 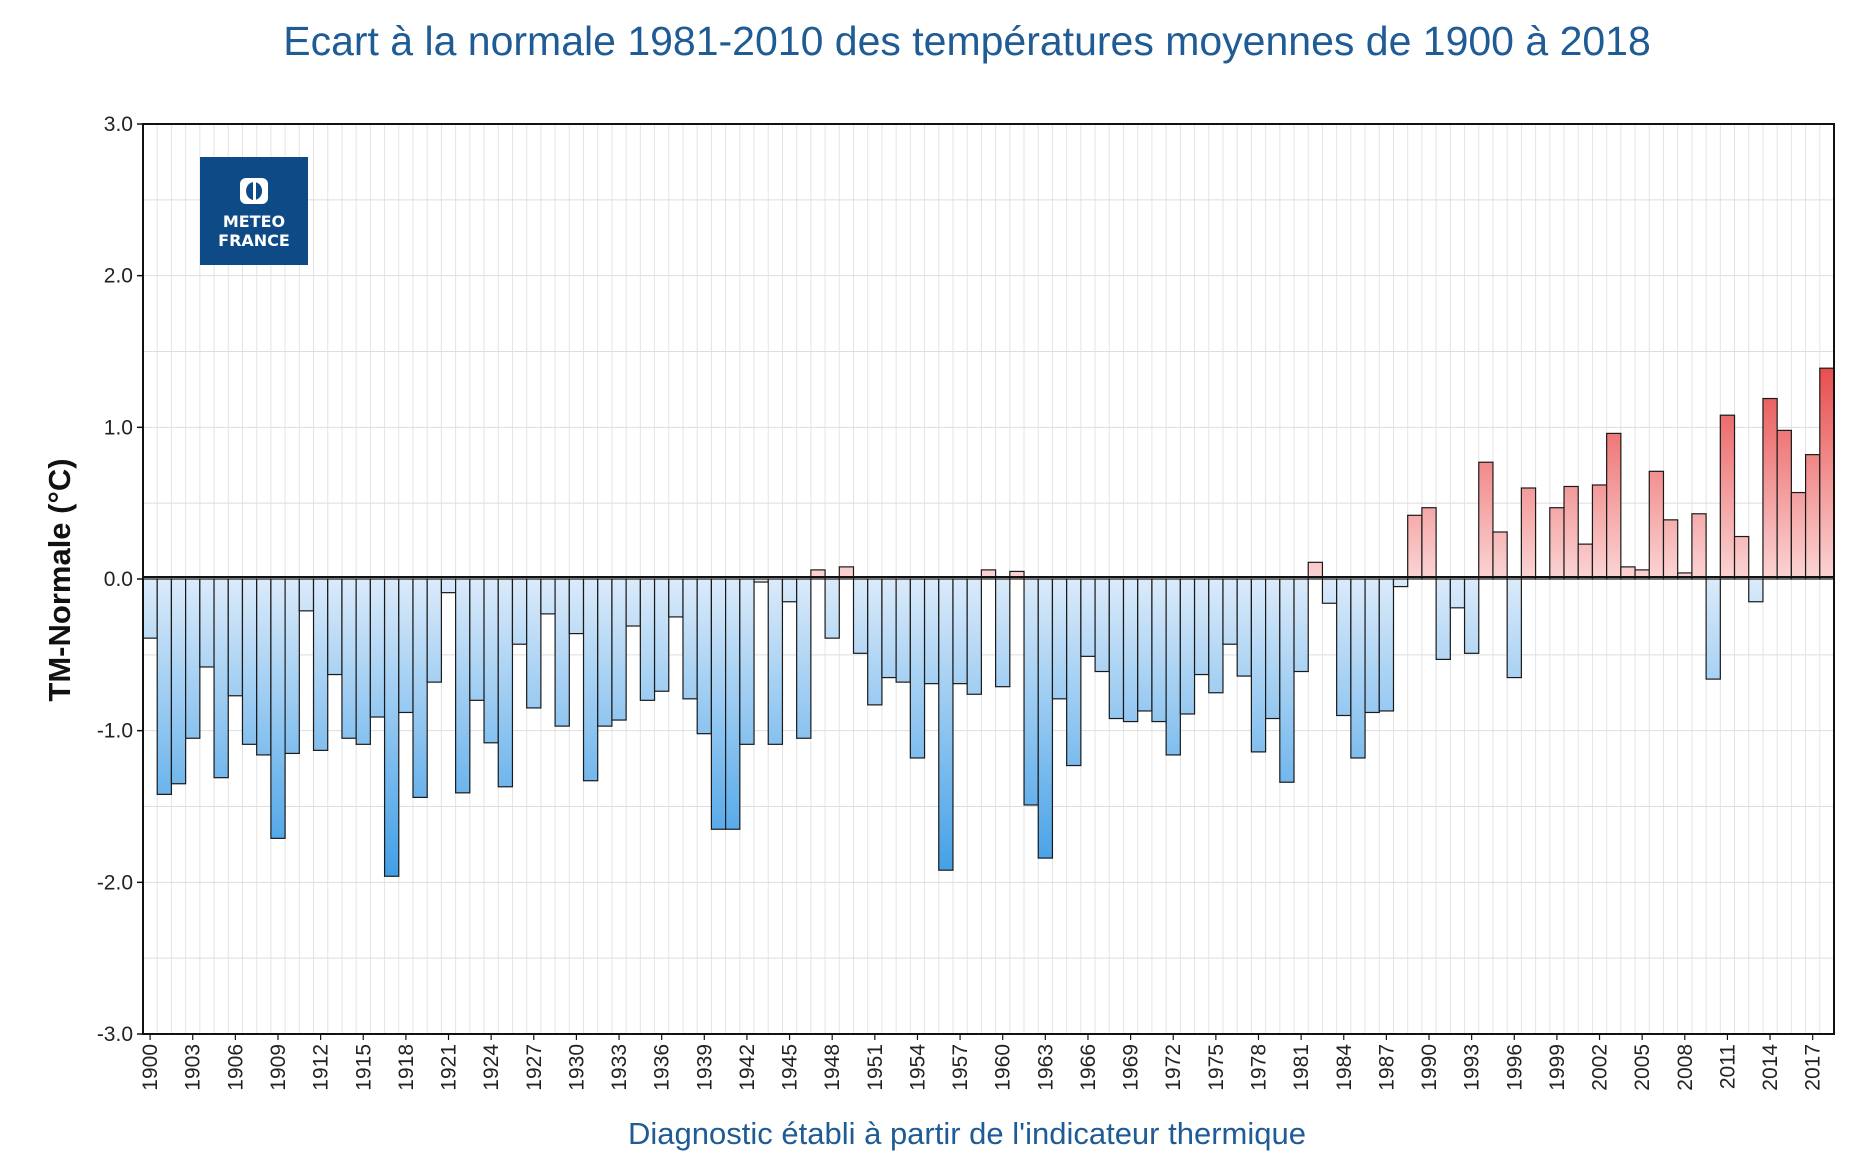 What do you see at coordinates (818, 574) in the screenshot?
I see `bar-1947` at bounding box center [818, 574].